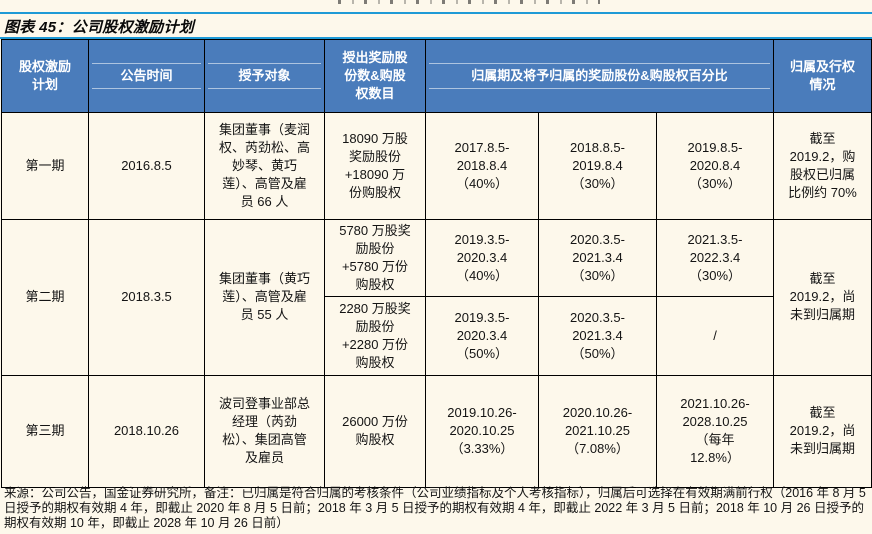 The image size is (872, 534). What do you see at coordinates (436, 38) in the screenshot?
I see `table-top-accent-line` at bounding box center [436, 38].